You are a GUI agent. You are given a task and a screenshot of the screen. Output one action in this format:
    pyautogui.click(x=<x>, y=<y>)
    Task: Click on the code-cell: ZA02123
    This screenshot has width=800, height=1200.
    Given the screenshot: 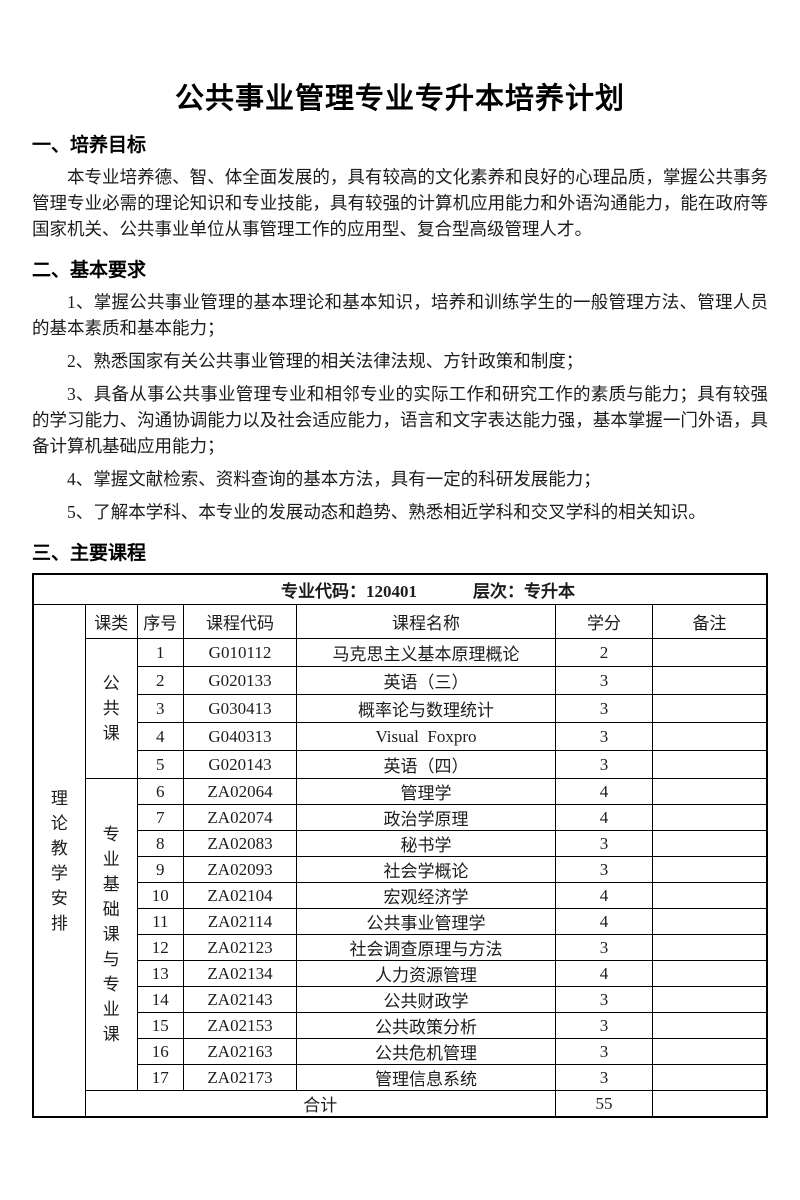 What is the action you would take?
    pyautogui.click(x=240, y=948)
    